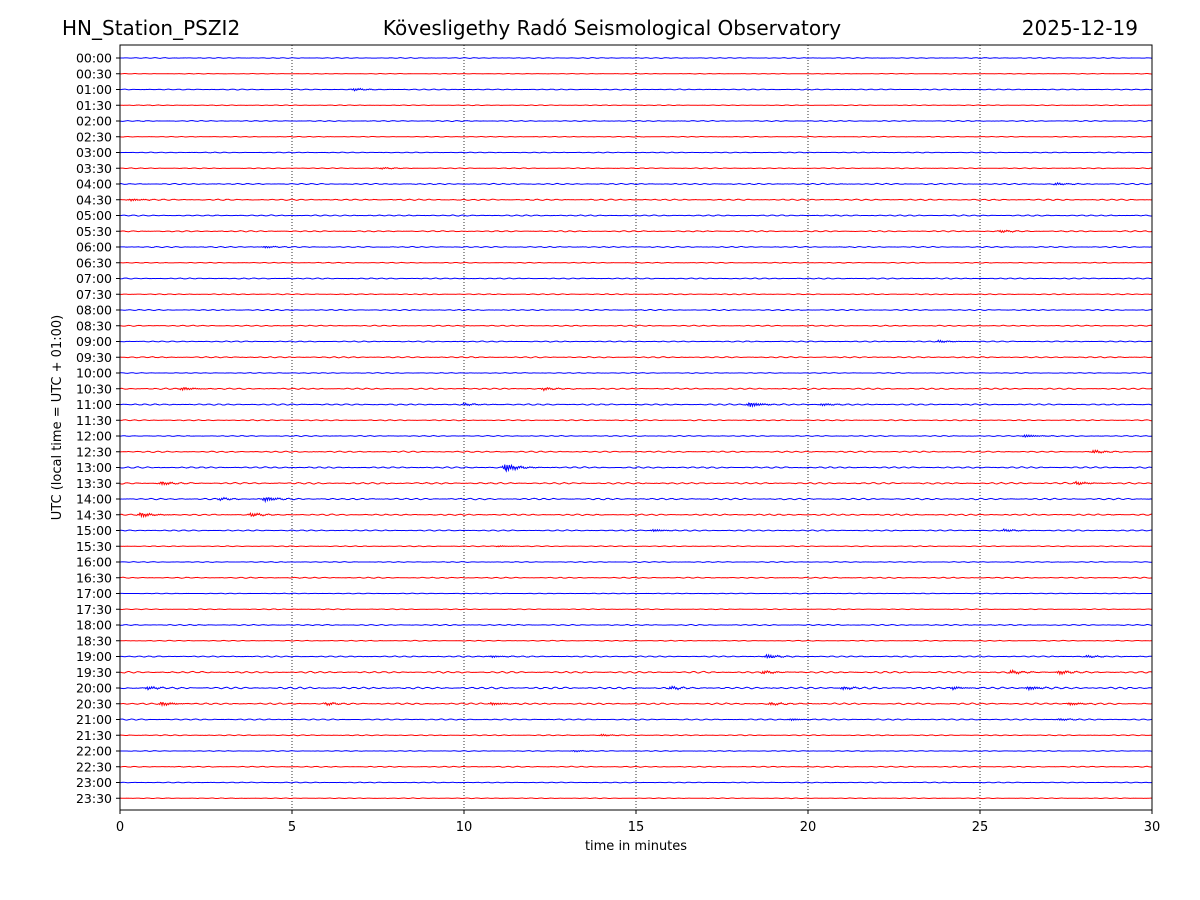  I want to click on y-tick-label: 05:30, so click(94, 231).